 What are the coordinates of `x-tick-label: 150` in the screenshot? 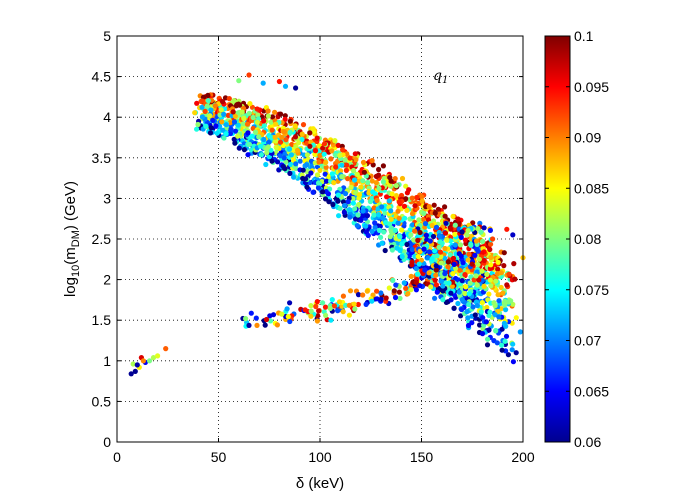 It's located at (422, 457).